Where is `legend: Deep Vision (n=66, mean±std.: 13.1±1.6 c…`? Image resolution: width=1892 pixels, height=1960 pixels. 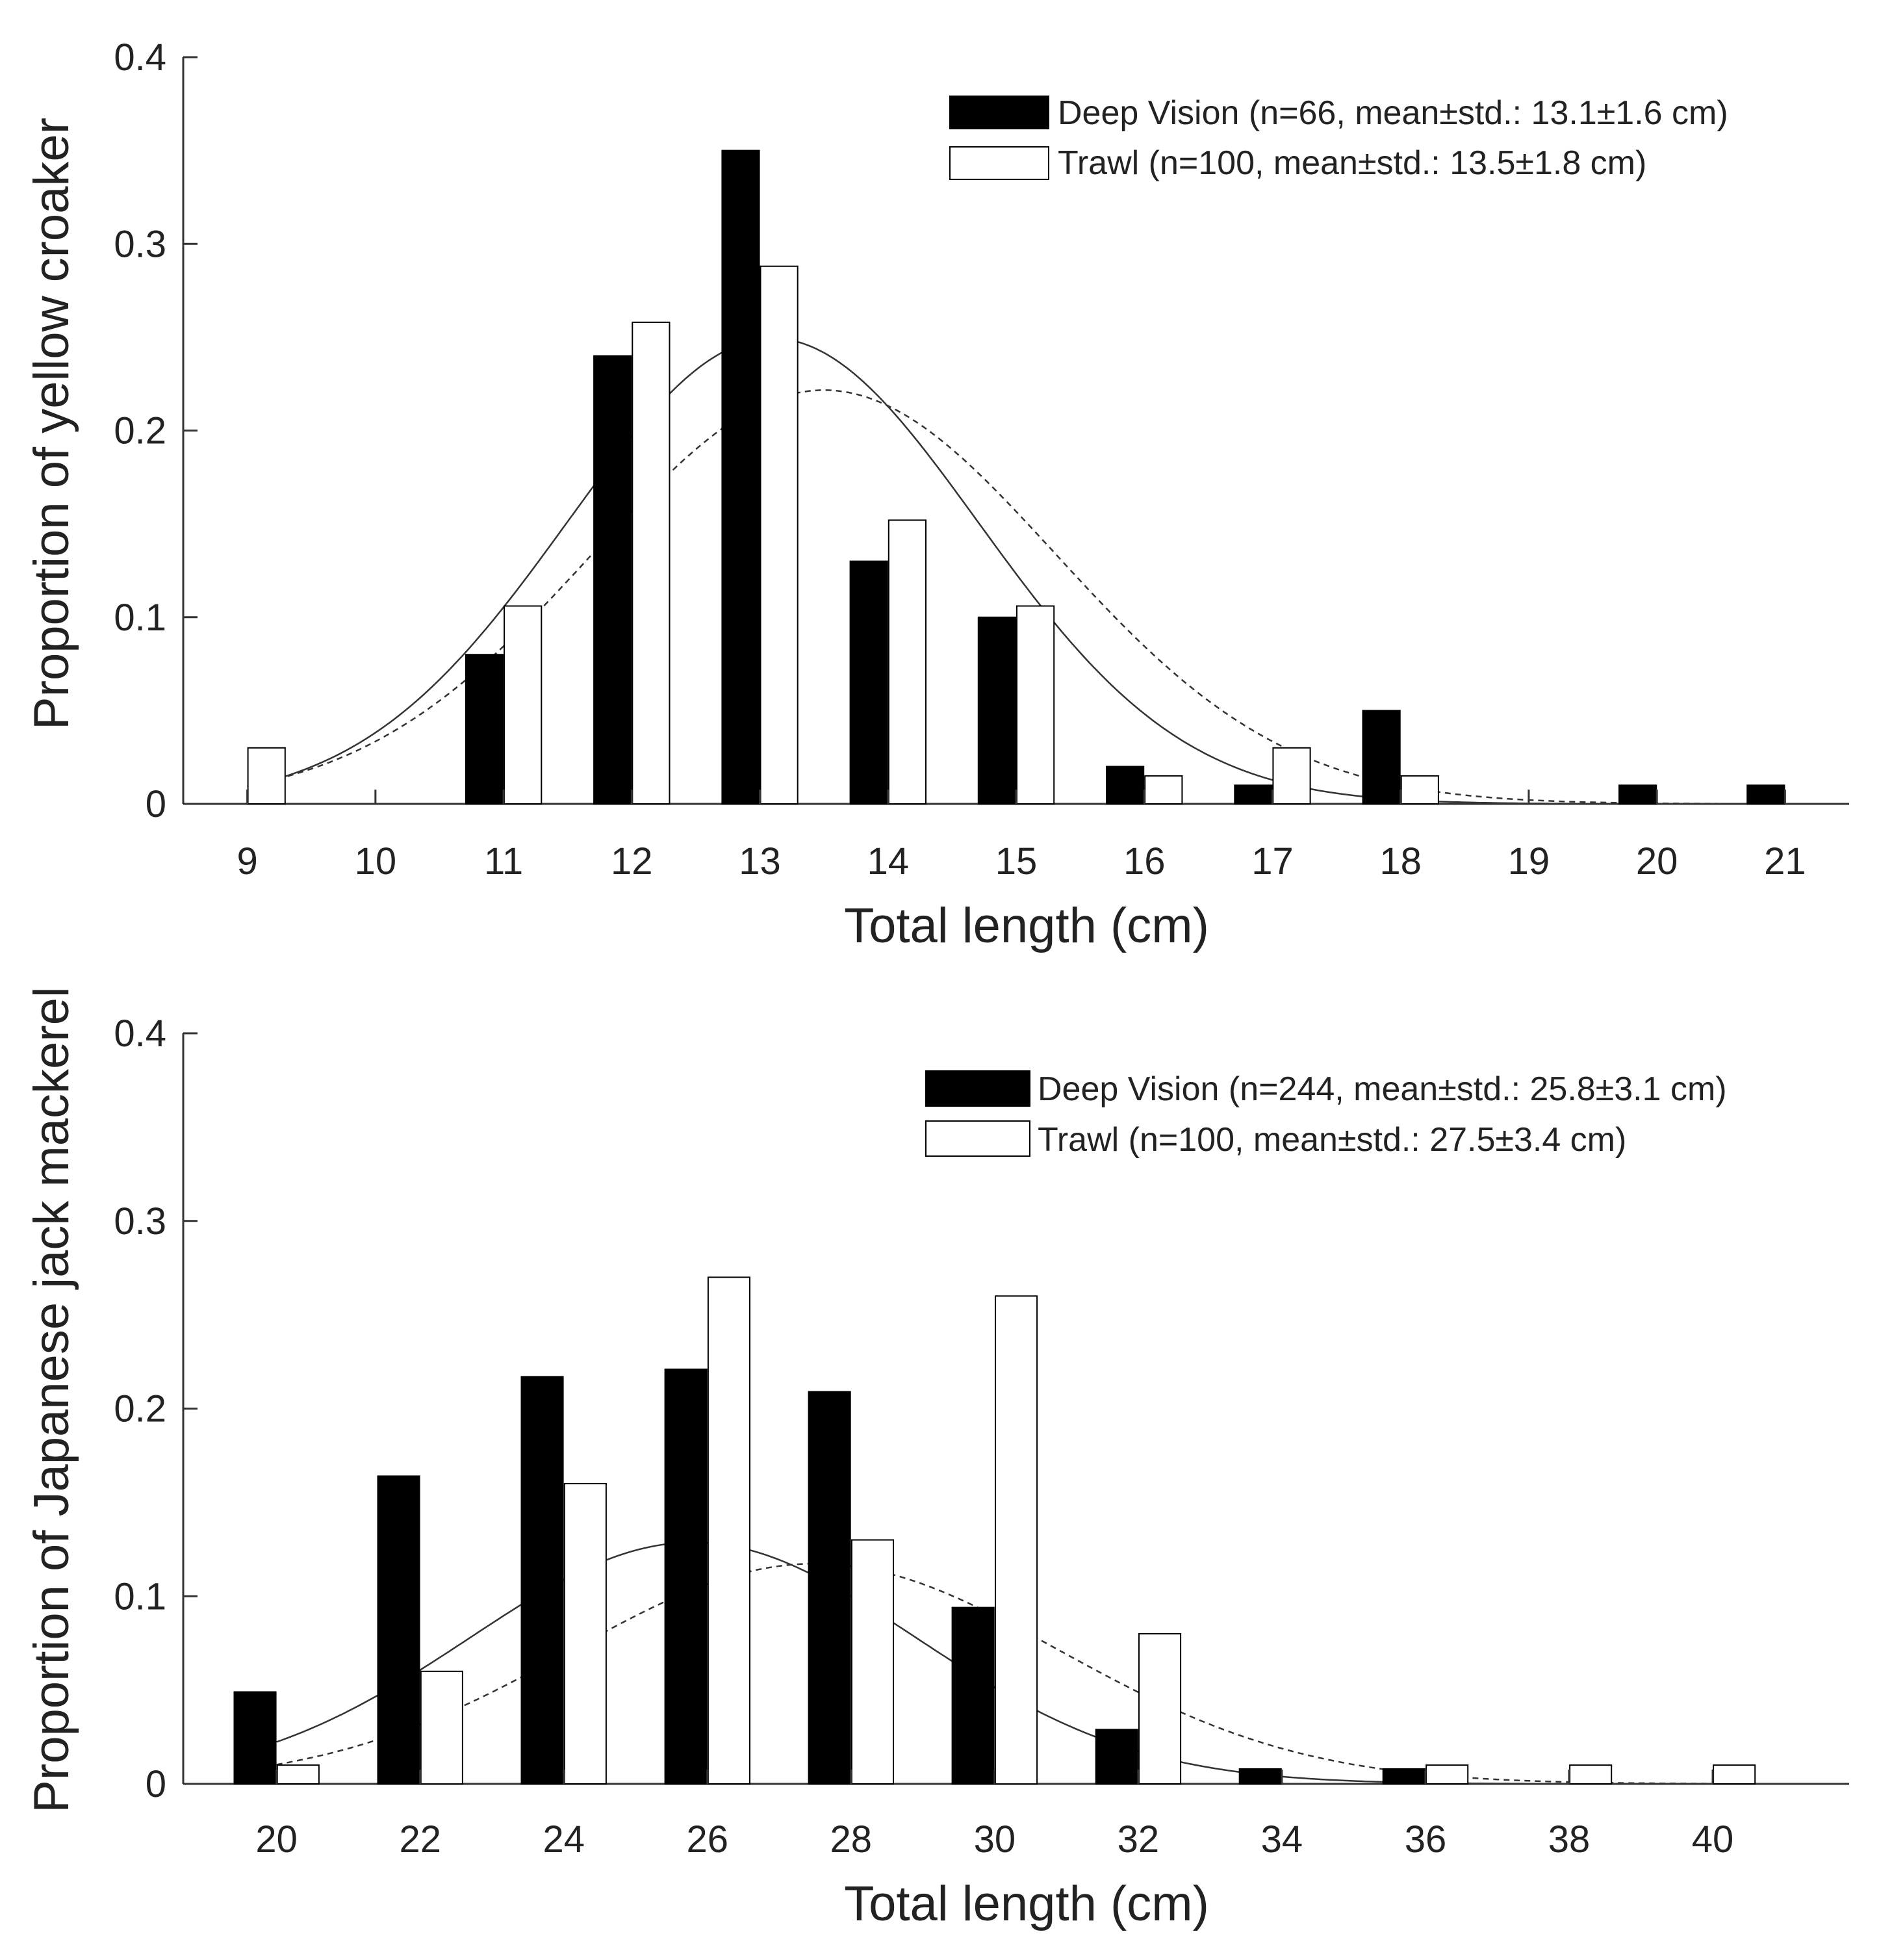 legend: Deep Vision (n=66, mean±std.: 13.1±1.6 c… is located at coordinates (1339, 138).